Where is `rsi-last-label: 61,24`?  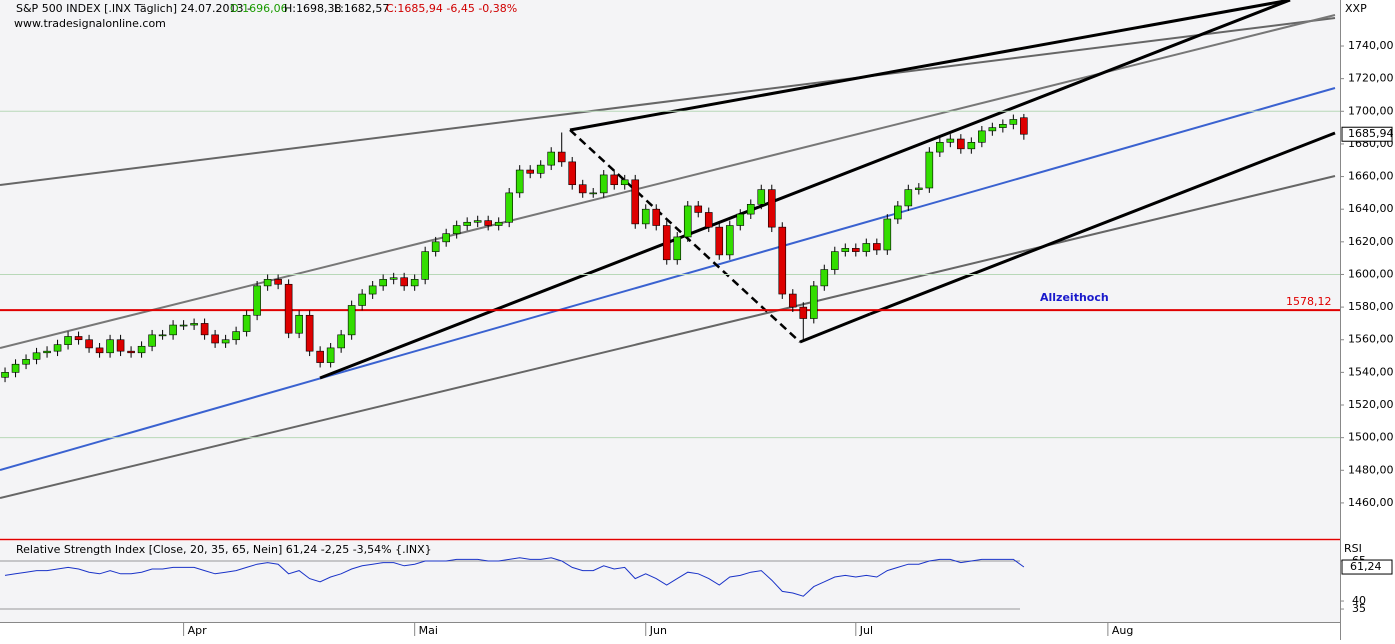 rsi-last-label: 61,24 is located at coordinates (1366, 566).